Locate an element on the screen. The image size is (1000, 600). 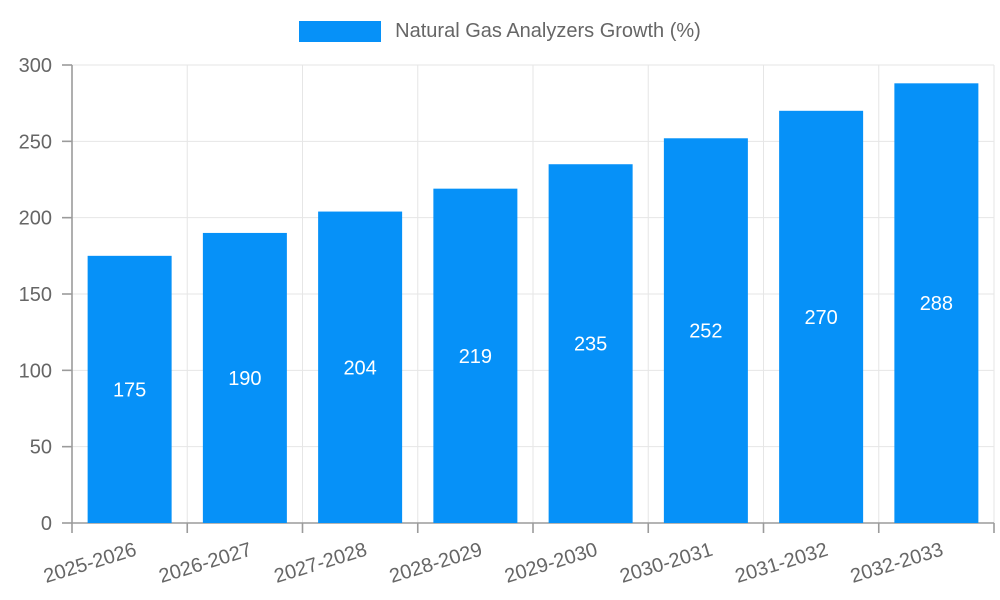
bar-value-label: 252 is located at coordinates (705, 332).